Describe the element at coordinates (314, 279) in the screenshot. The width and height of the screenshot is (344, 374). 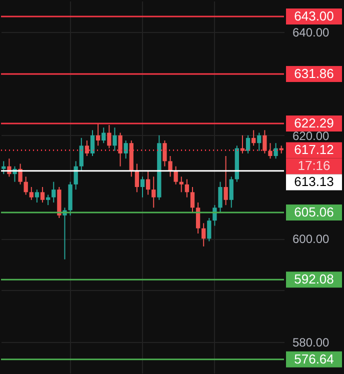
I see `ref-line-label: 592.08` at that location.